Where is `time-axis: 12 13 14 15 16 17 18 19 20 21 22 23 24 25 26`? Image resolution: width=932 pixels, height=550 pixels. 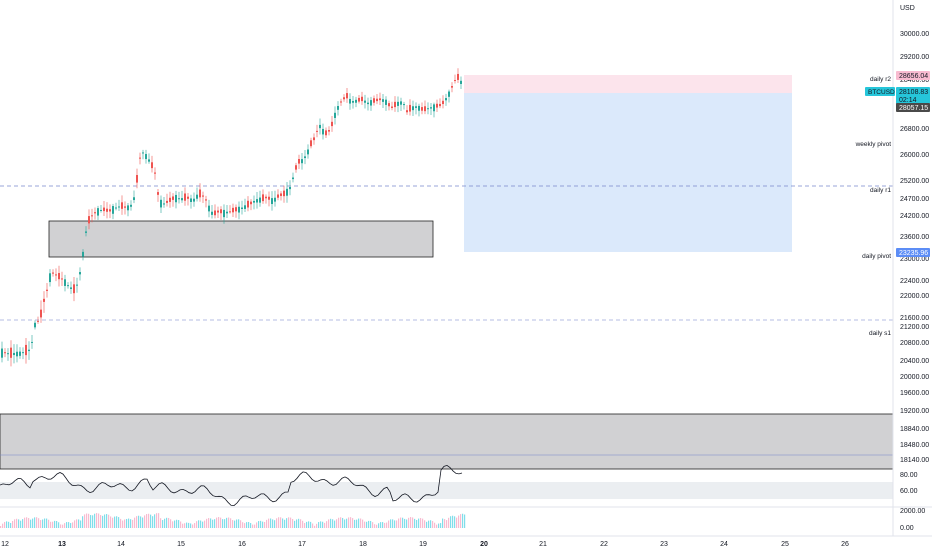
time-axis: 12 13 14 15 16 17 18 19 20 21 22 23 24 25 26 is located at coordinates (425, 544).